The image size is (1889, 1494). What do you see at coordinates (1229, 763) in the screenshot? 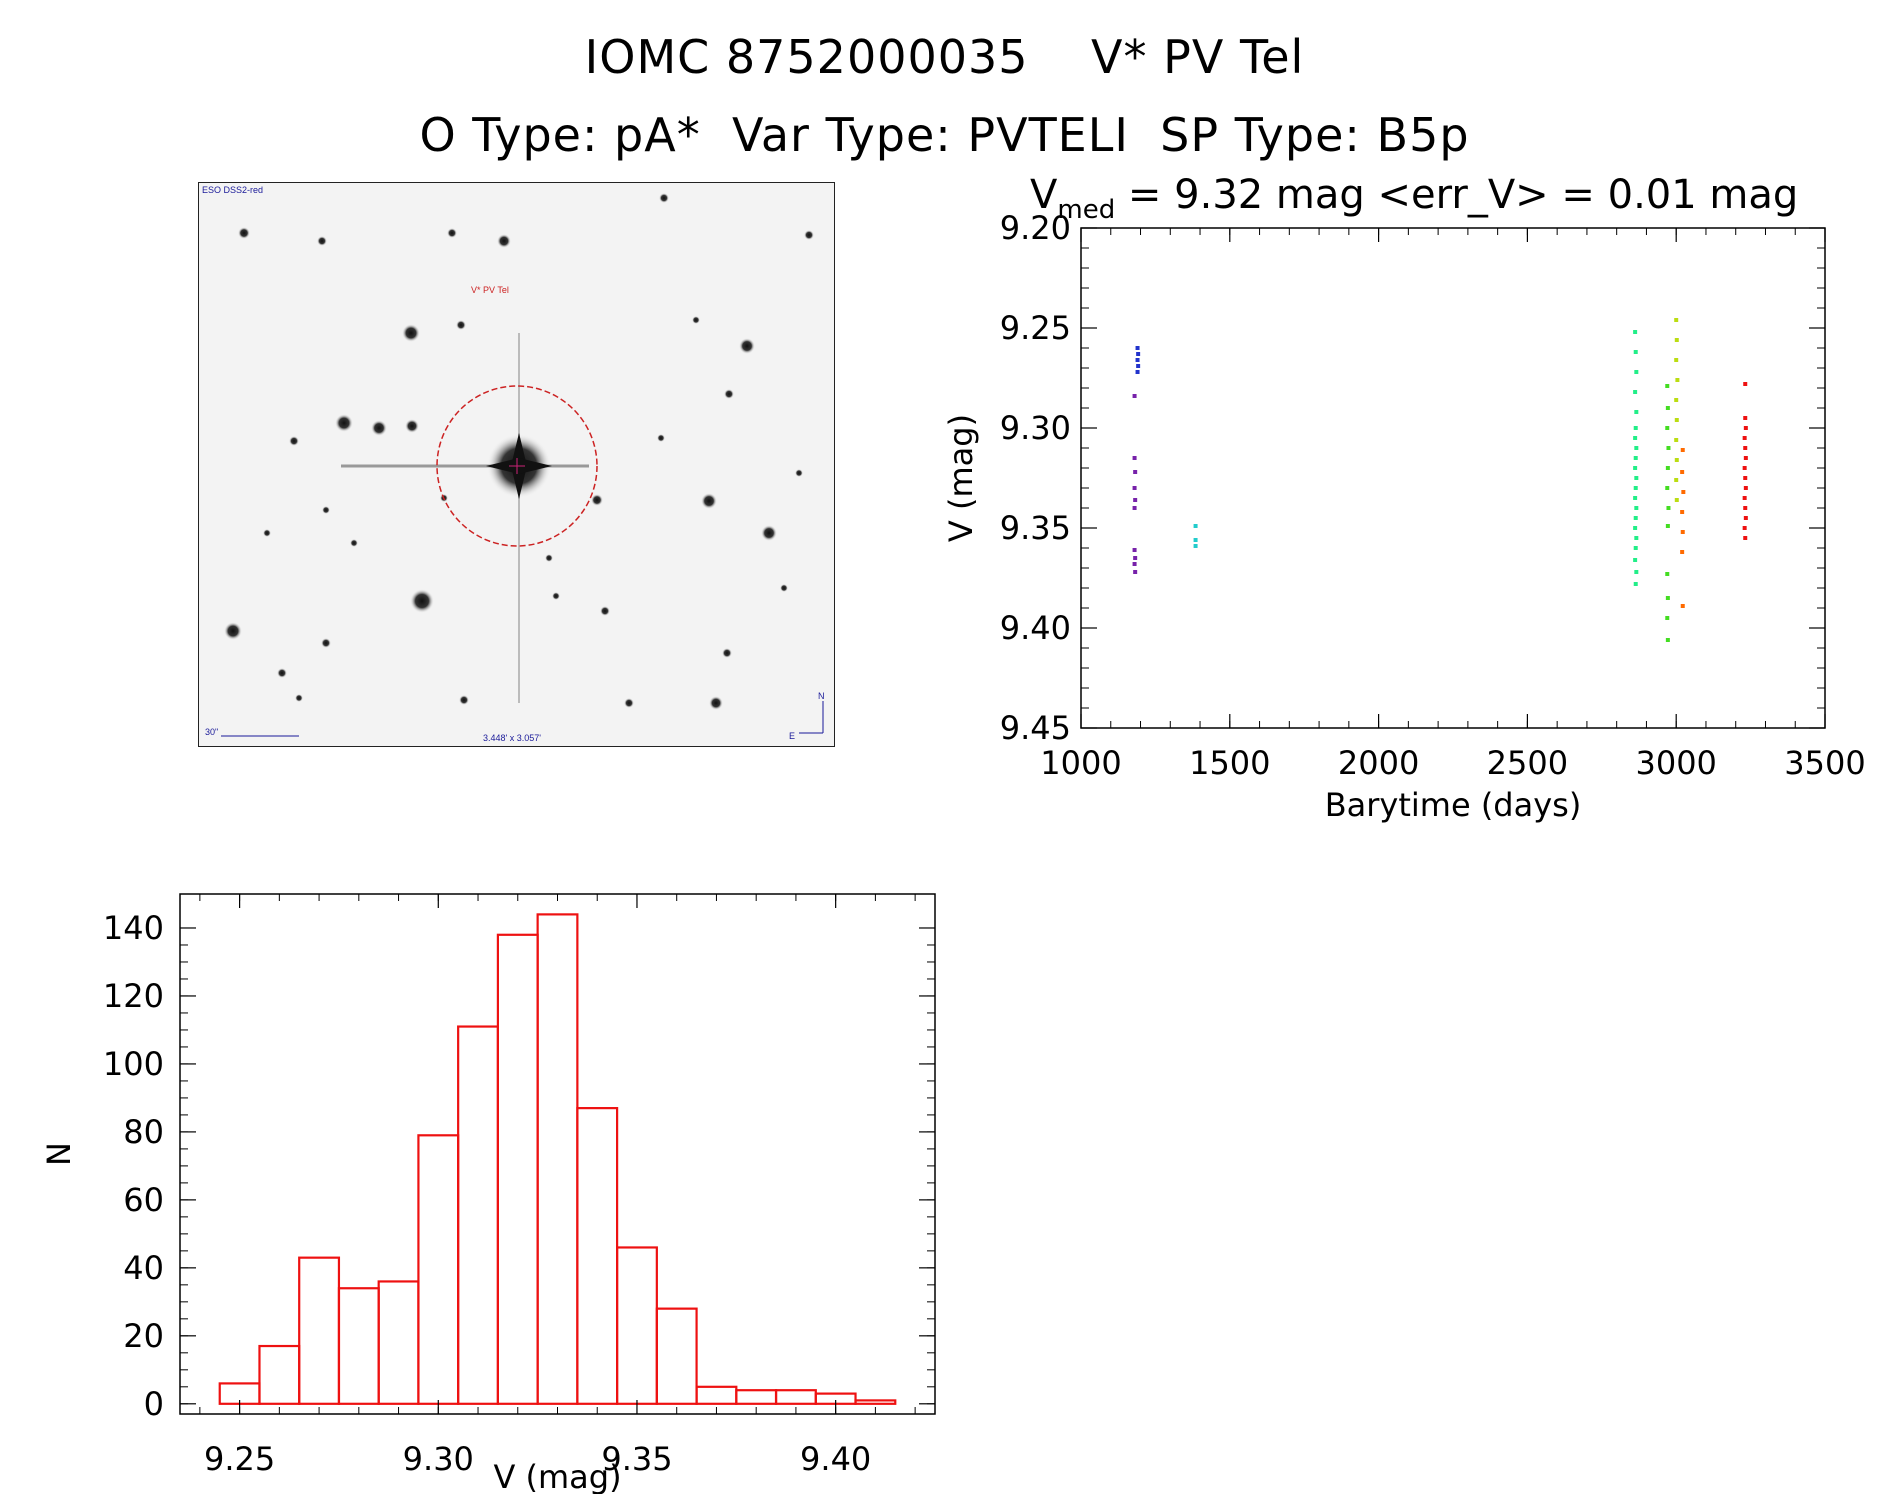
I see `x-tick-label: 1500` at bounding box center [1229, 763].